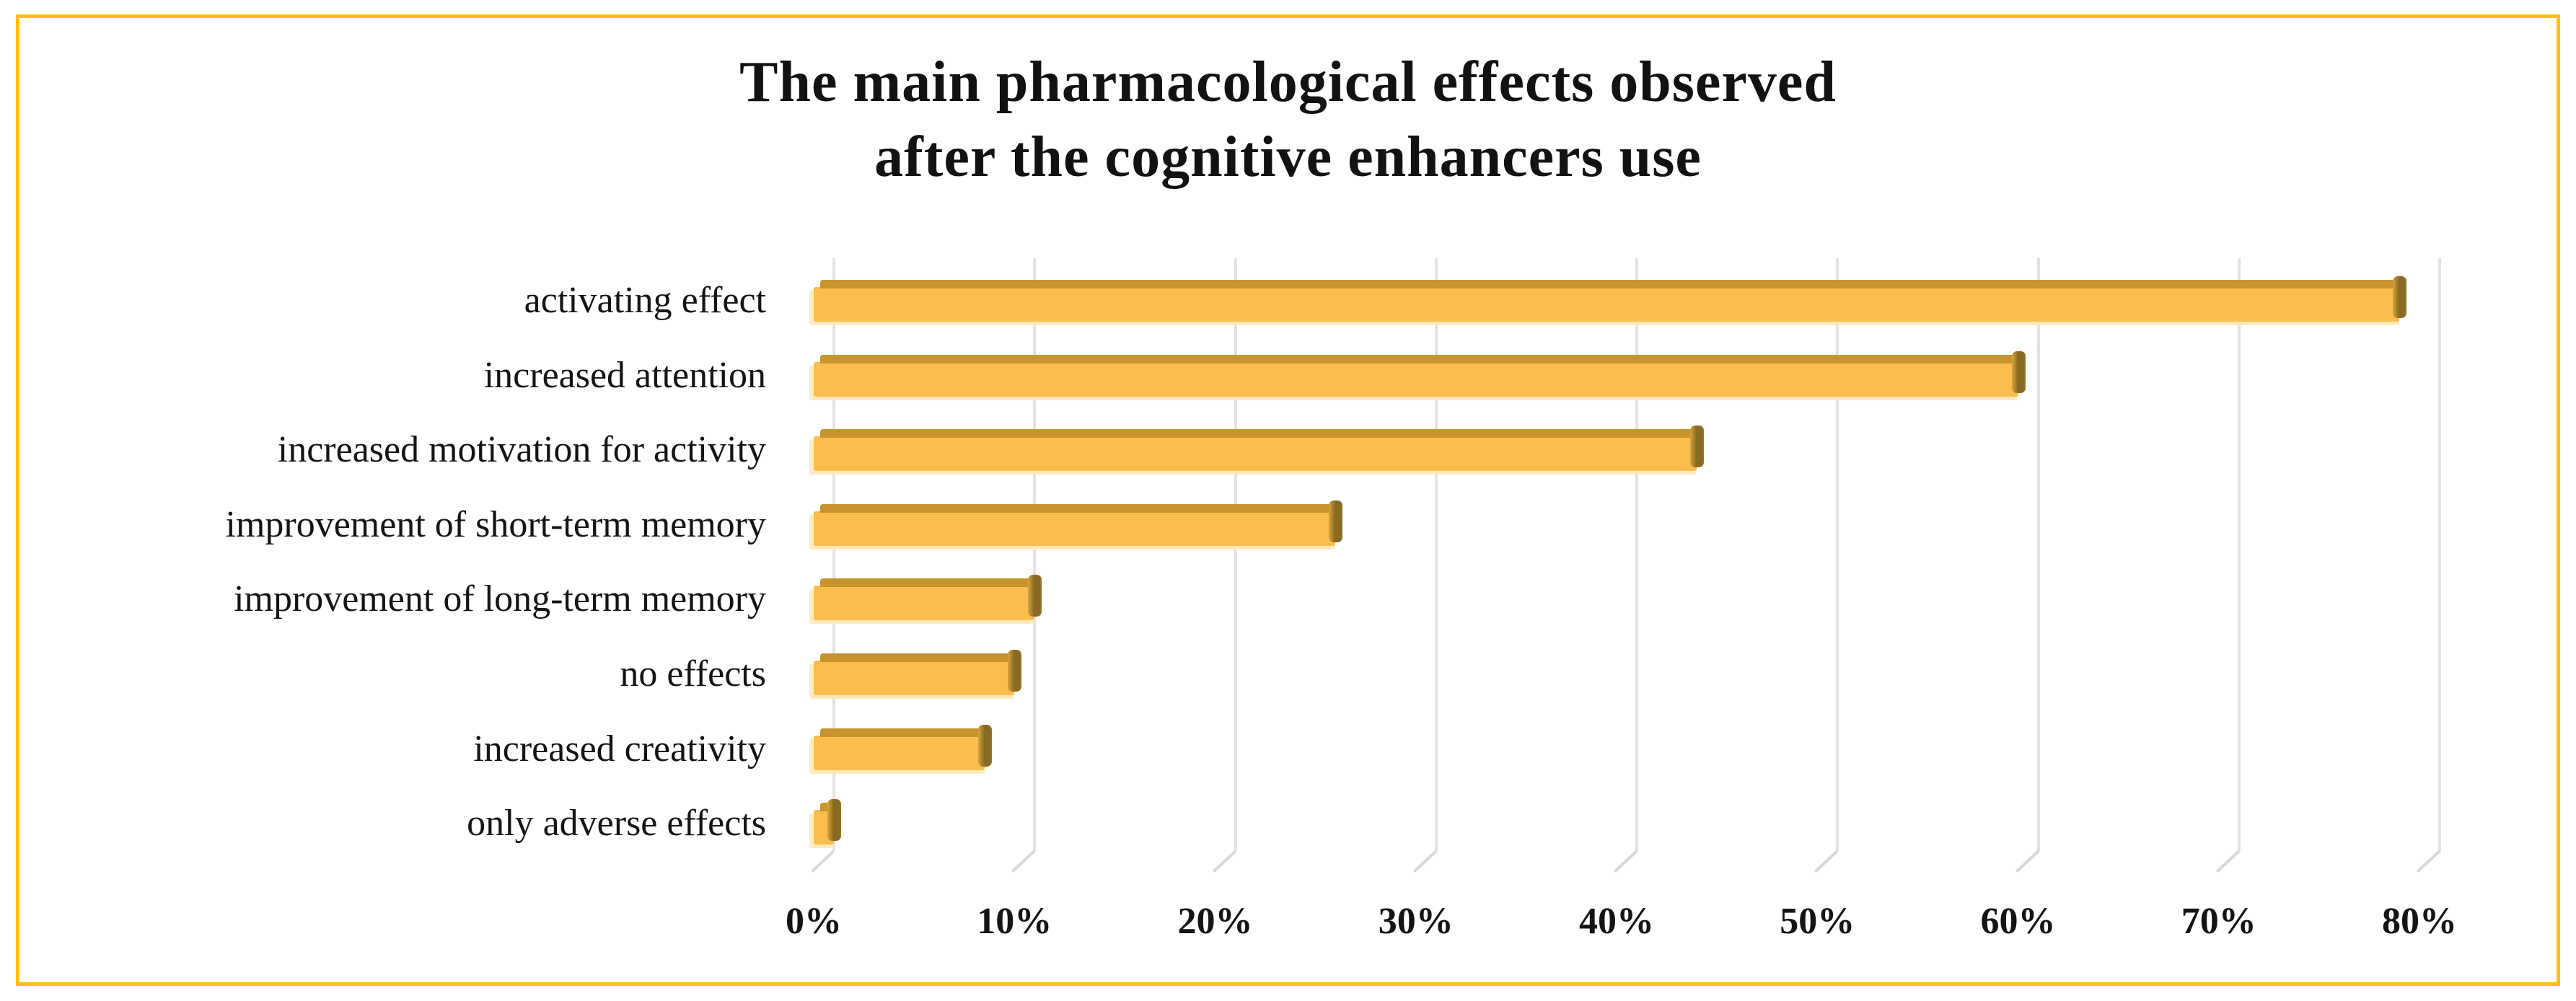  Describe the element at coordinates (645, 300) in the screenshot. I see `category-label-activating-effect: activating effect` at that location.